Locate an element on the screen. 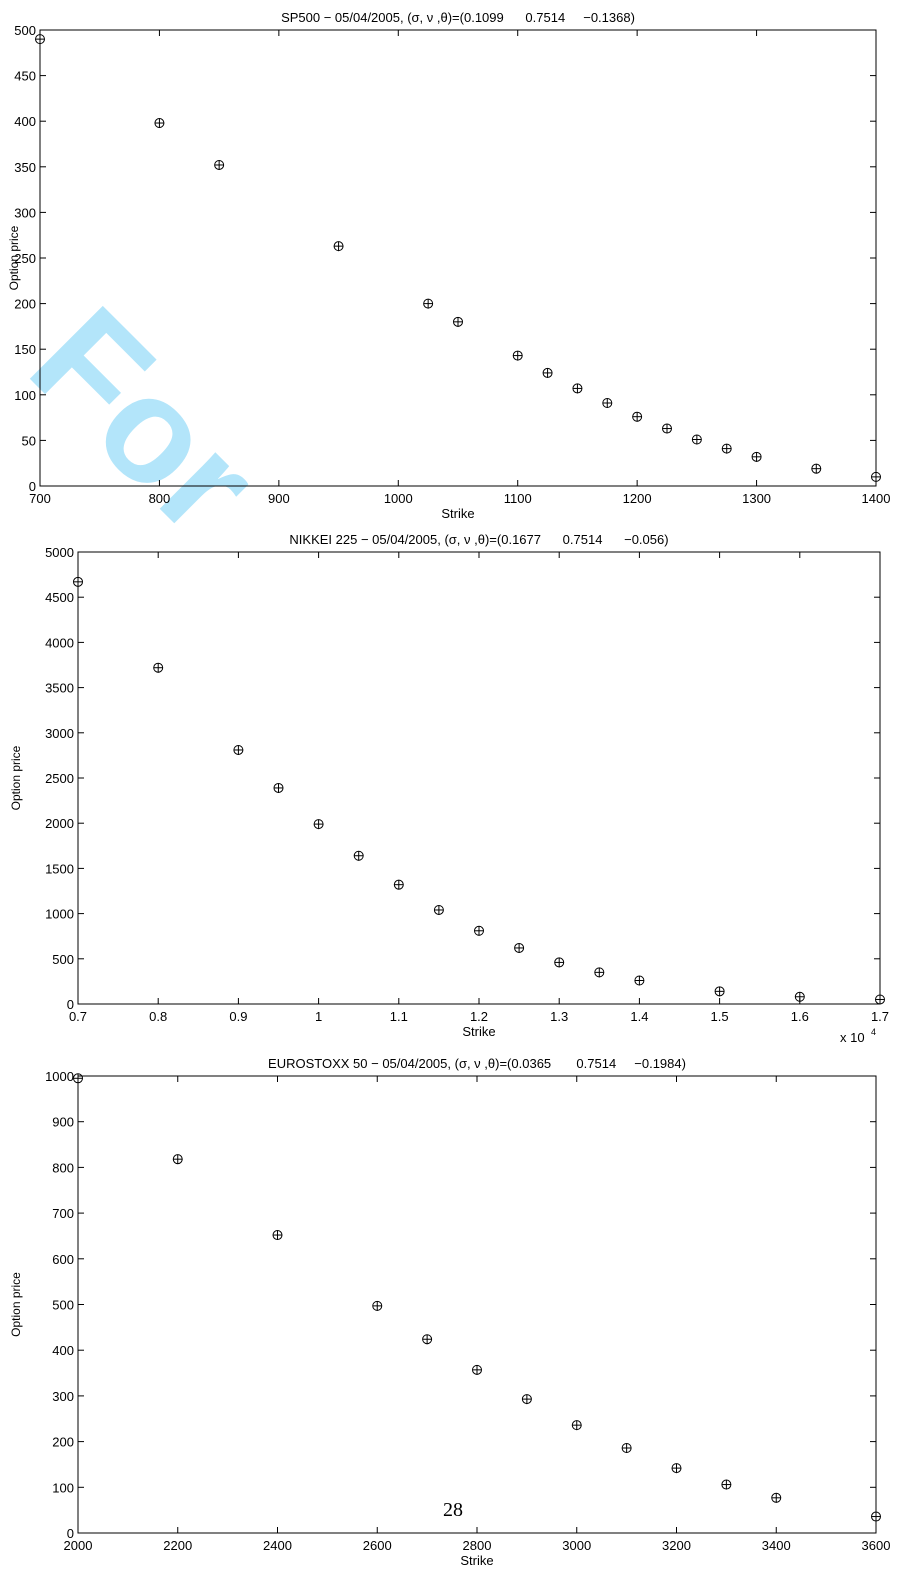 The image size is (910, 1591). y-tick-label: 350 is located at coordinates (25, 167).